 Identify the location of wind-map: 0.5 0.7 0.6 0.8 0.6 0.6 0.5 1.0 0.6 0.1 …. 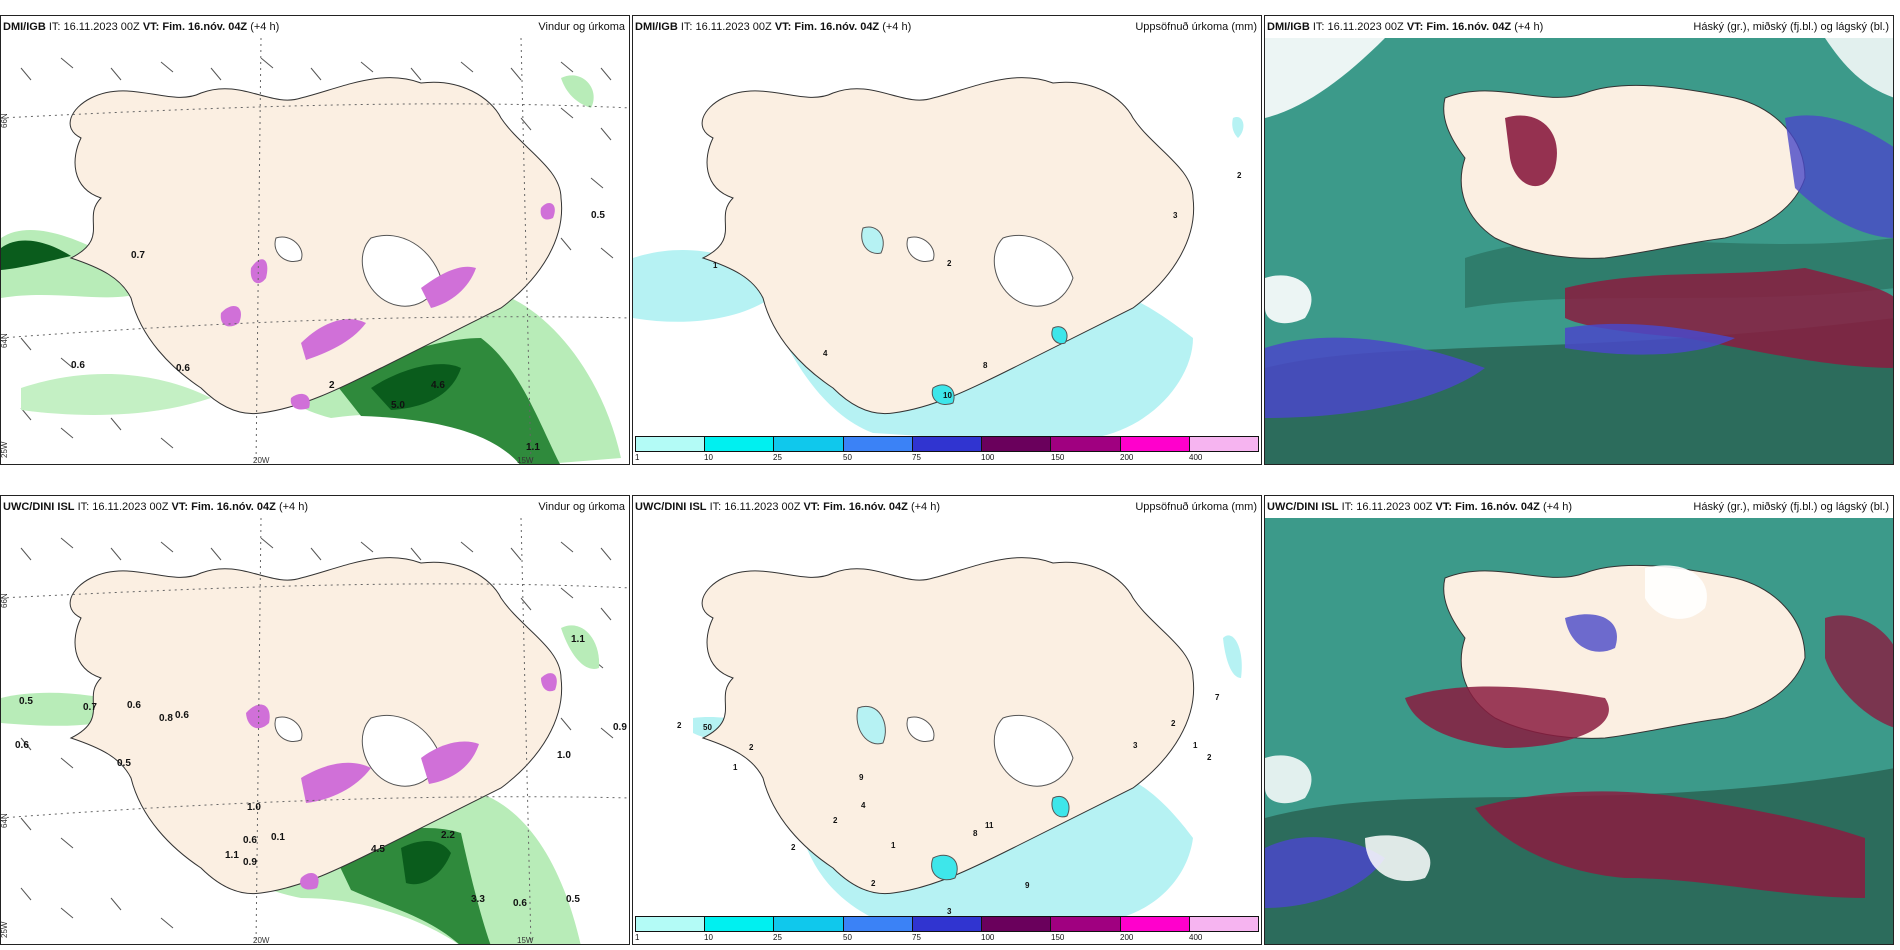
(315, 731).